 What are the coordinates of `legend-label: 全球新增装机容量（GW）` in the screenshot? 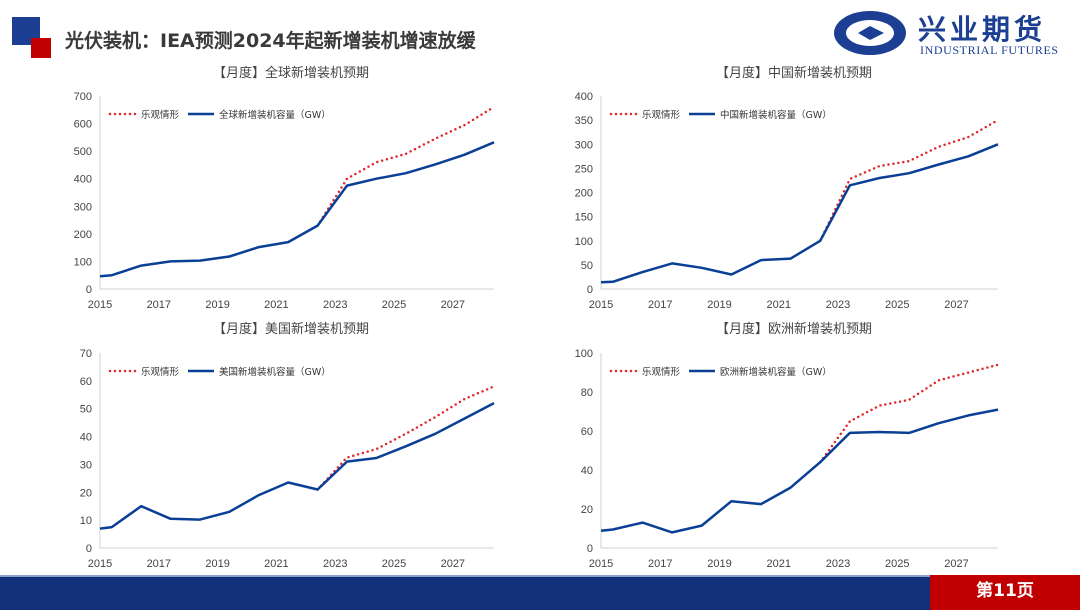 It's located at (275, 115).